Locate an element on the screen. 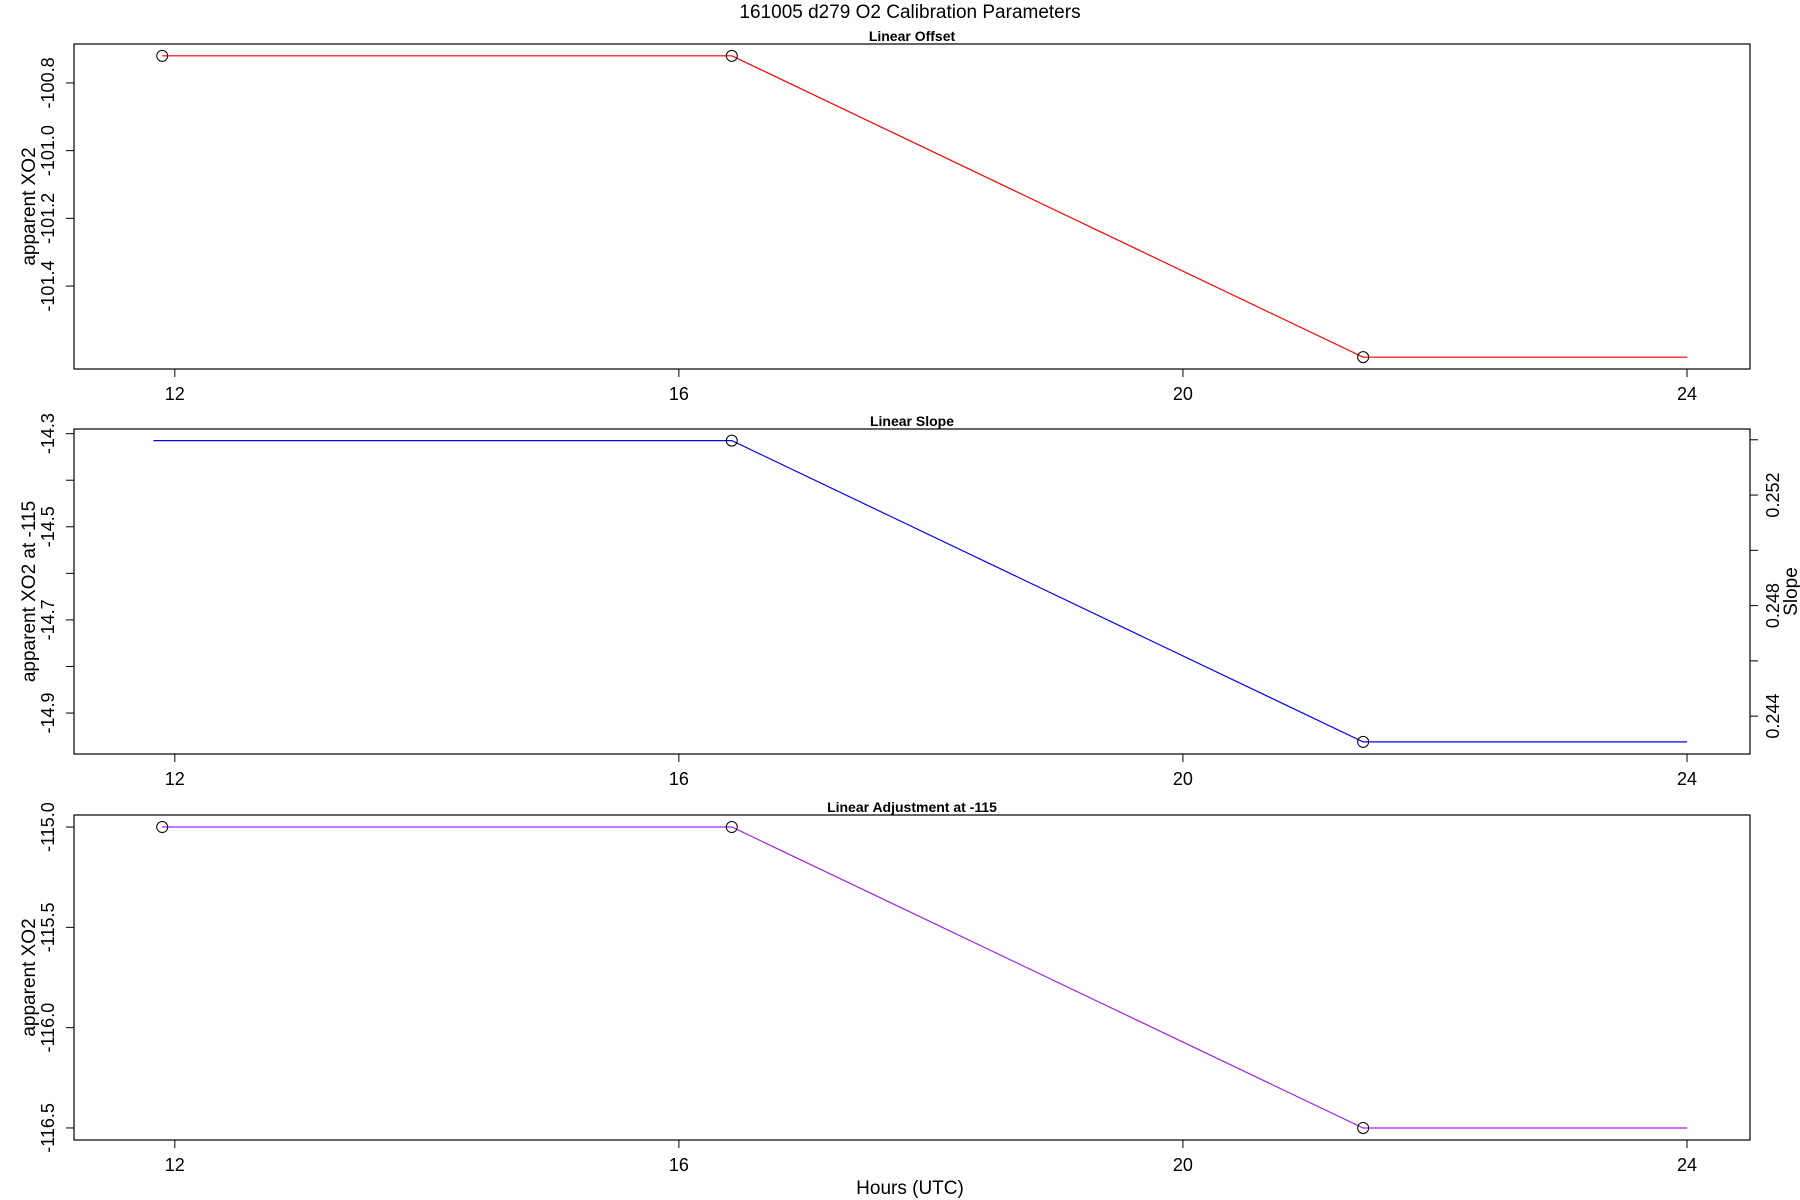 Image resolution: width=1800 pixels, height=1200 pixels. y-tick-label: -116.5 is located at coordinates (48, 1128).